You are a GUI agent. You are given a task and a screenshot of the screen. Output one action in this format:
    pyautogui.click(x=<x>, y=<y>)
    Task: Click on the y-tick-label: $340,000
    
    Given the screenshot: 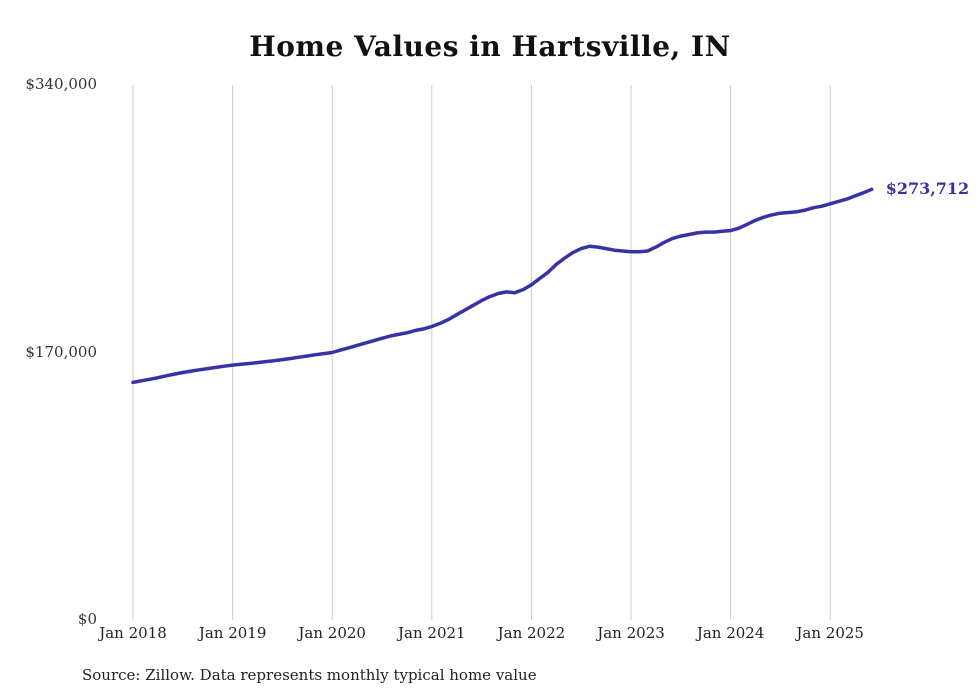 What is the action you would take?
    pyautogui.click(x=61, y=84)
    